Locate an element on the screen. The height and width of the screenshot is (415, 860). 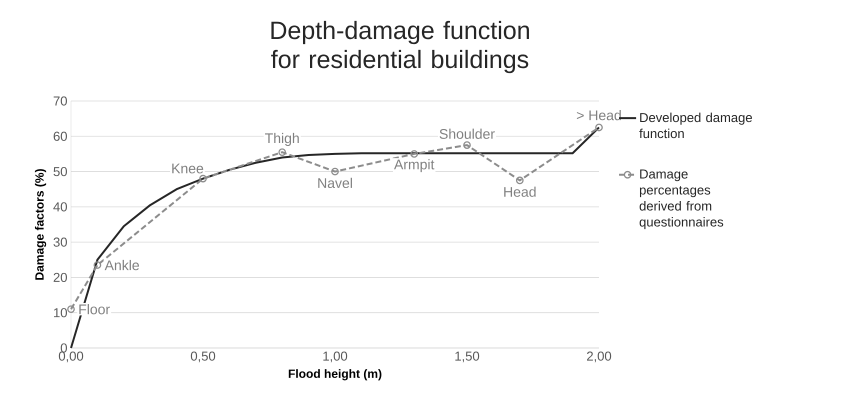
annotation: Shoulder is located at coordinates (467, 133).